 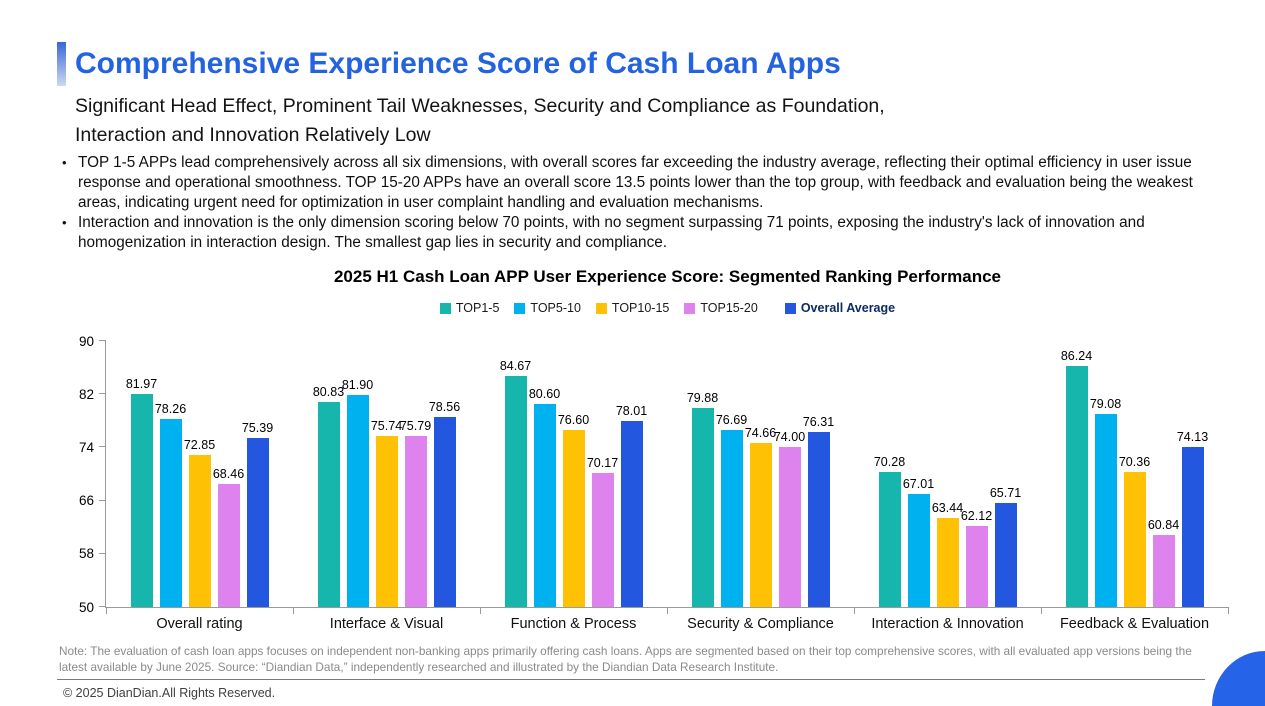 I want to click on bar: 80.60, so click(x=544, y=497).